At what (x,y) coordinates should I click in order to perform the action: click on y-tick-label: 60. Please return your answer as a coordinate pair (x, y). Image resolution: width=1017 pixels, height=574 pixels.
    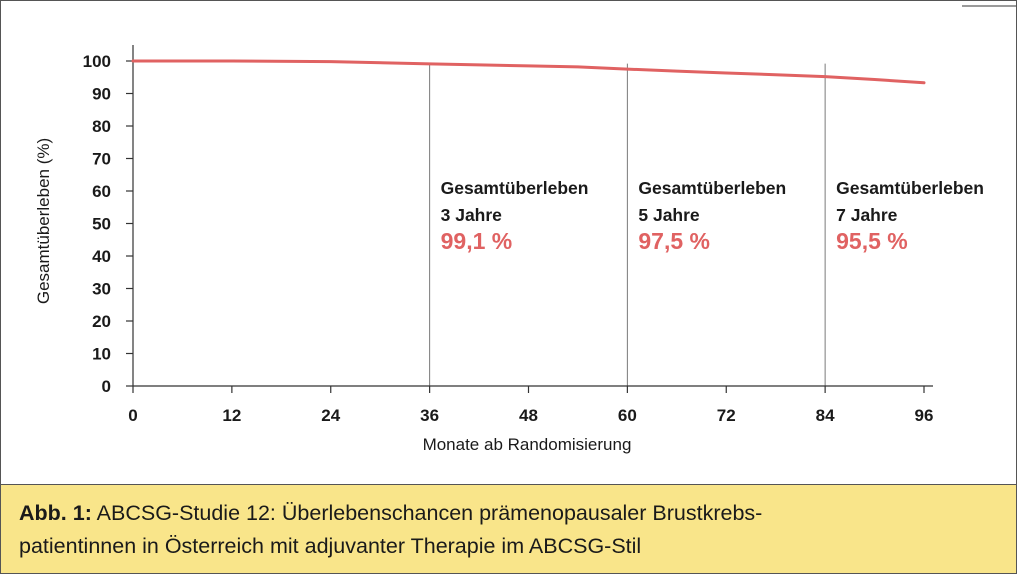
    Looking at the image, I should click on (101, 191).